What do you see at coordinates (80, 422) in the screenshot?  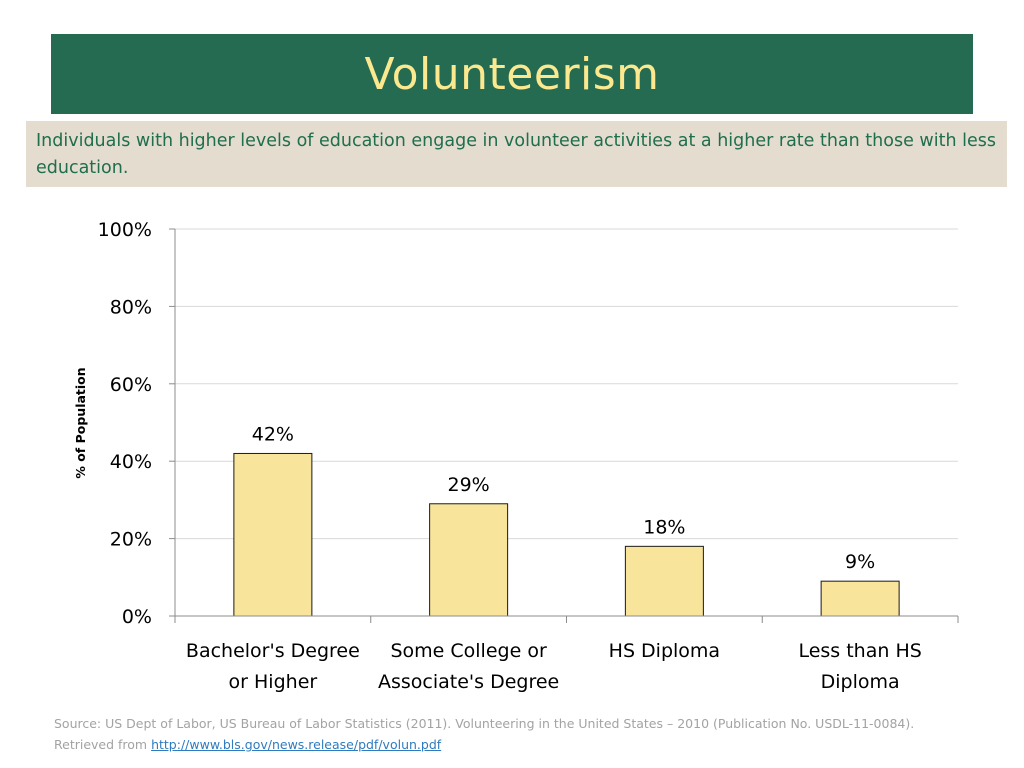 I see `y-axis-title: % of Population` at bounding box center [80, 422].